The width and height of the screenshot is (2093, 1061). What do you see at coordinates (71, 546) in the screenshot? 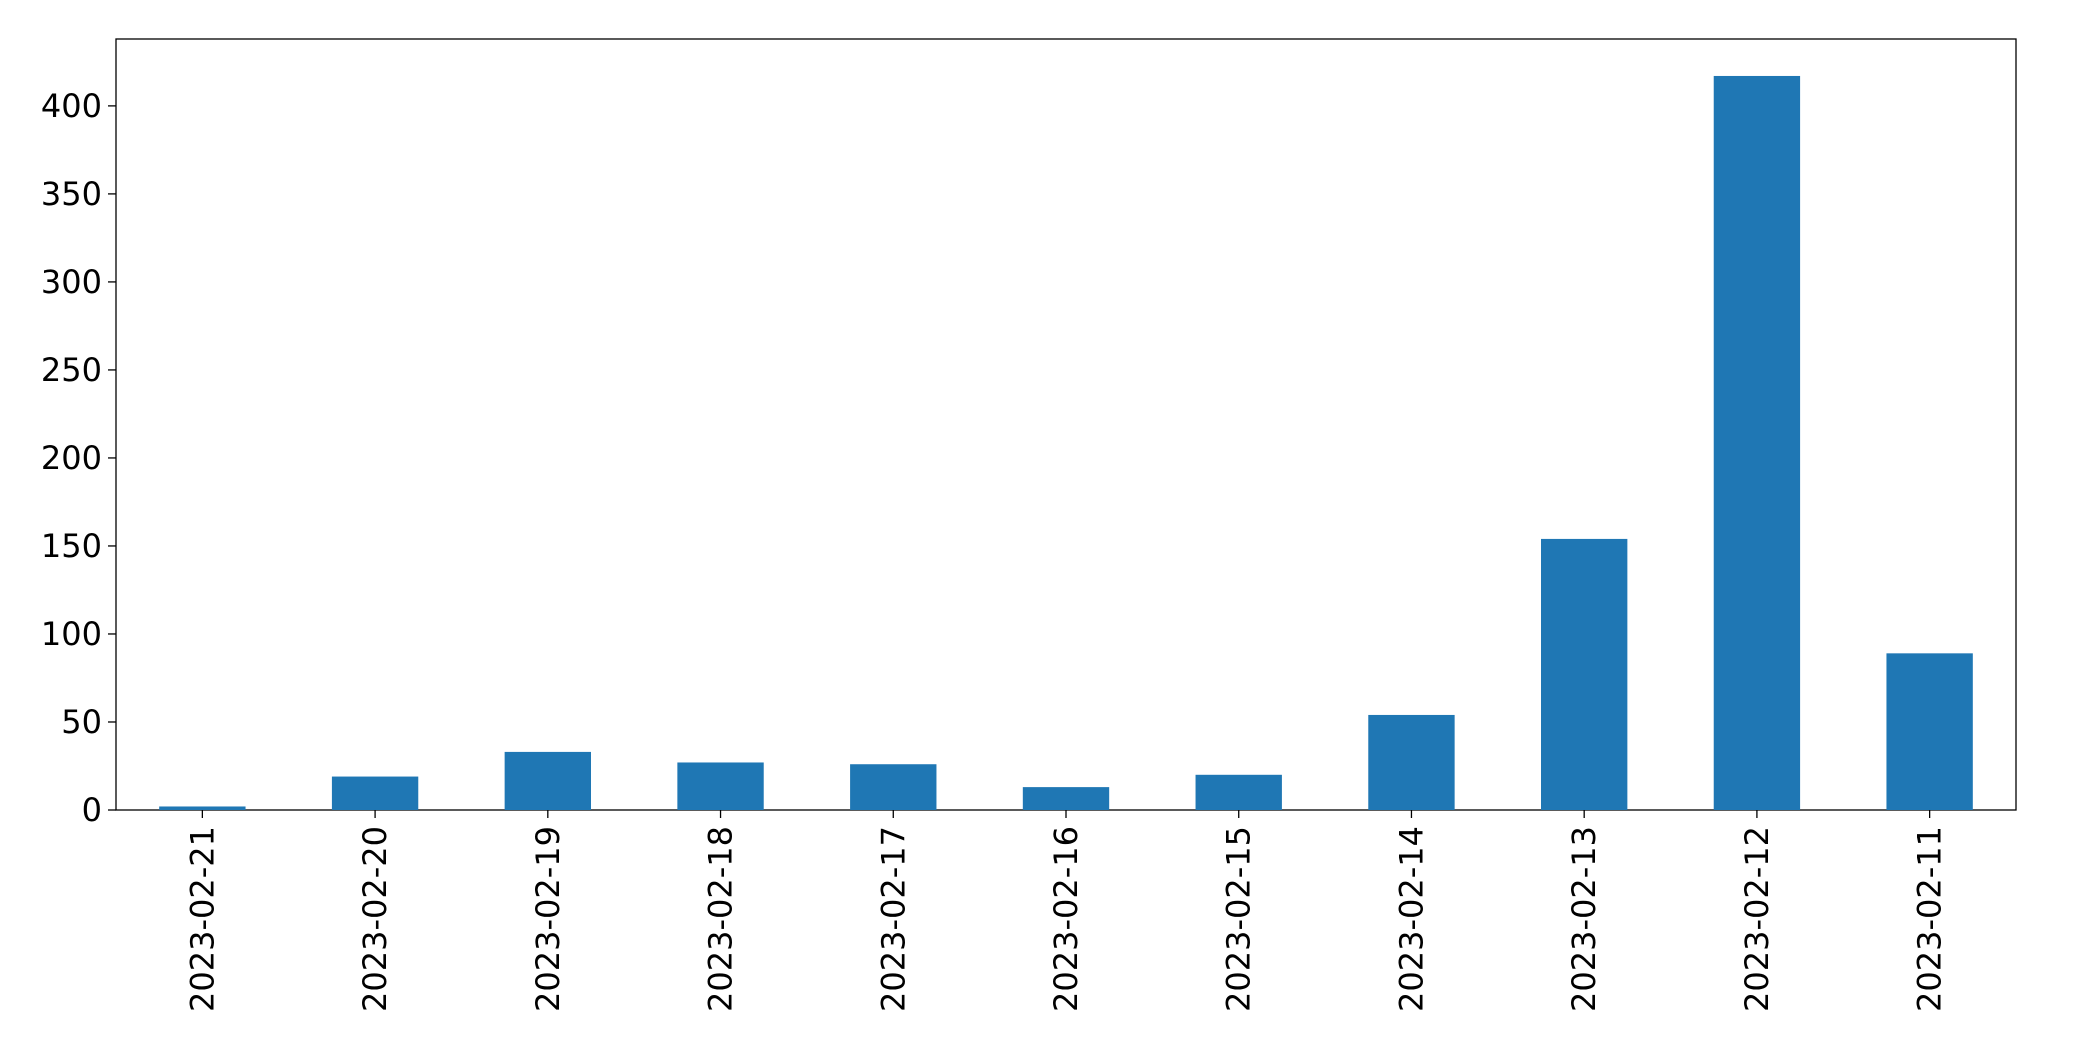
I see `y-tick-label: 150` at bounding box center [71, 546].